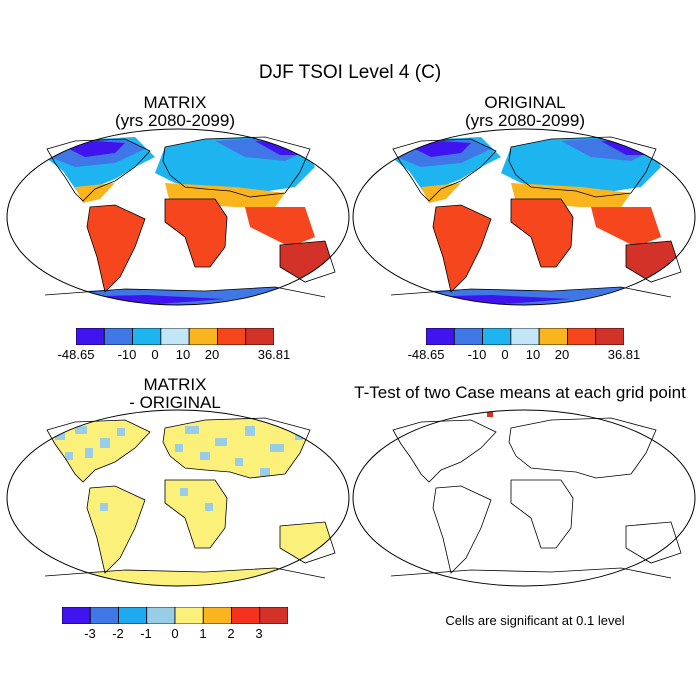  I want to click on diff-colorbar, so click(175, 615).